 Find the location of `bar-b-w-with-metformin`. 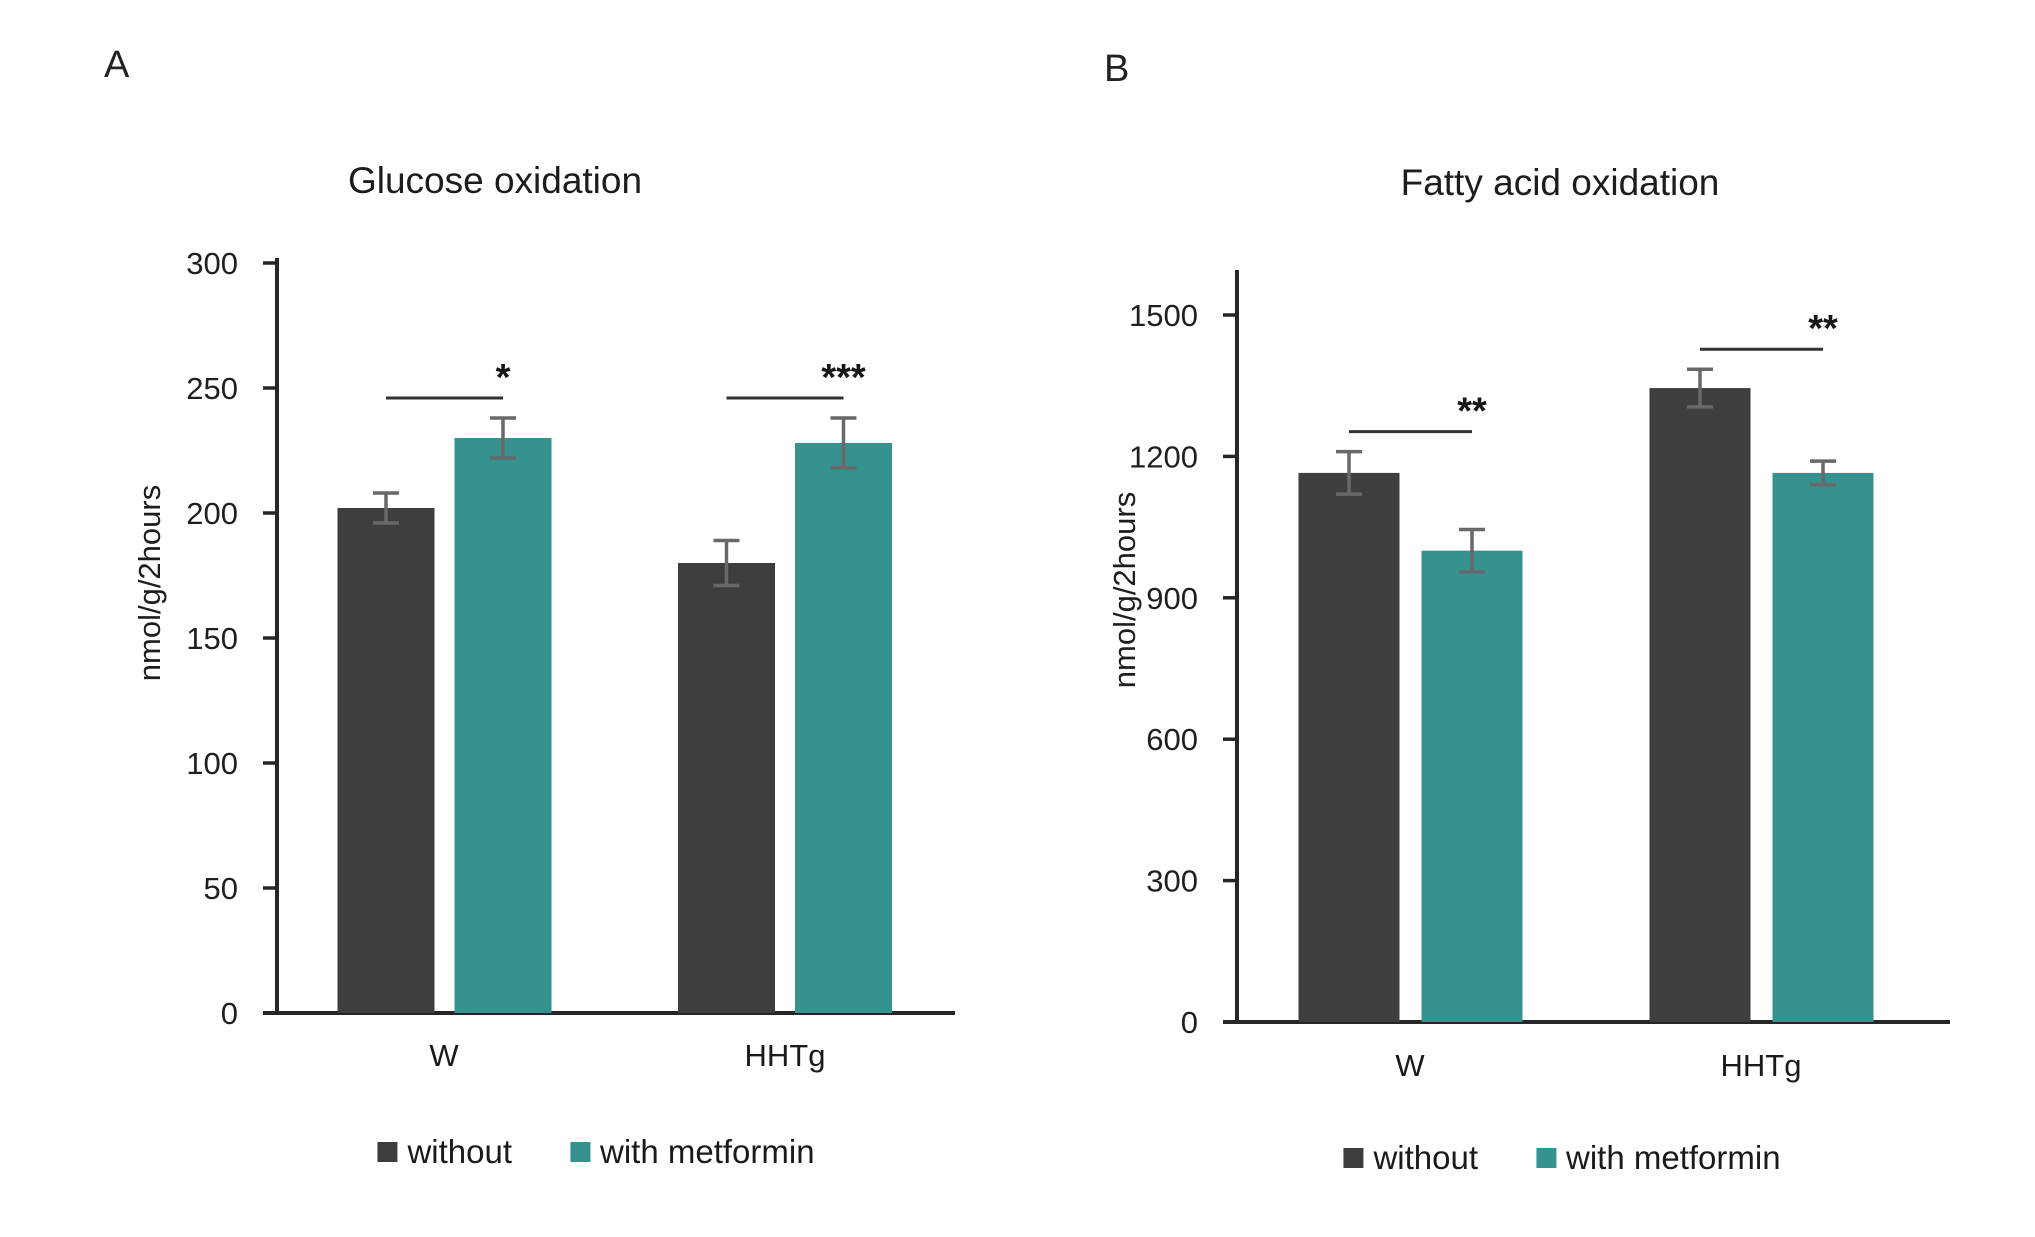

bar-b-w-with-metformin is located at coordinates (1472, 786).